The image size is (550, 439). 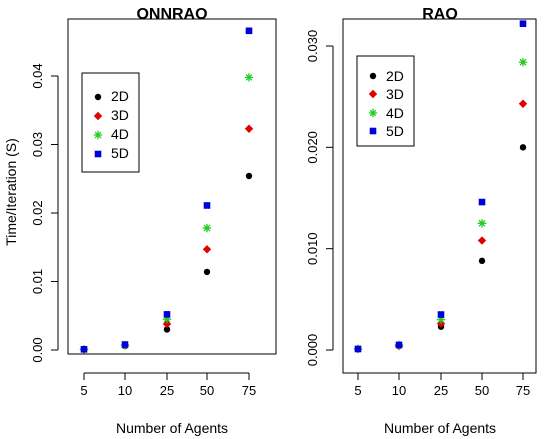 What do you see at coordinates (171, 14) in the screenshot?
I see `panel-title: ONNRAO` at bounding box center [171, 14].